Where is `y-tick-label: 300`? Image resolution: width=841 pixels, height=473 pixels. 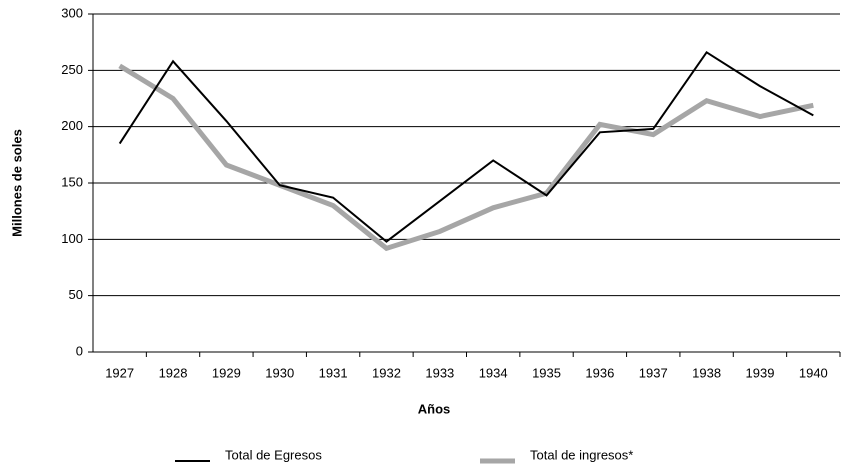 y-tick-label: 300 is located at coordinates (72, 12).